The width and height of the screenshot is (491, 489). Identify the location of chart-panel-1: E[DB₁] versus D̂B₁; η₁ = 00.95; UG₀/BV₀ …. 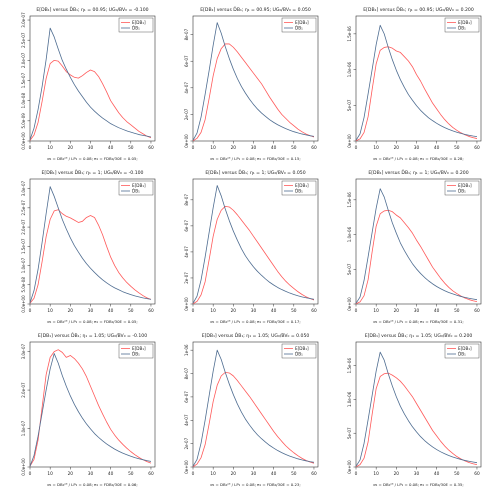
(88, 83).